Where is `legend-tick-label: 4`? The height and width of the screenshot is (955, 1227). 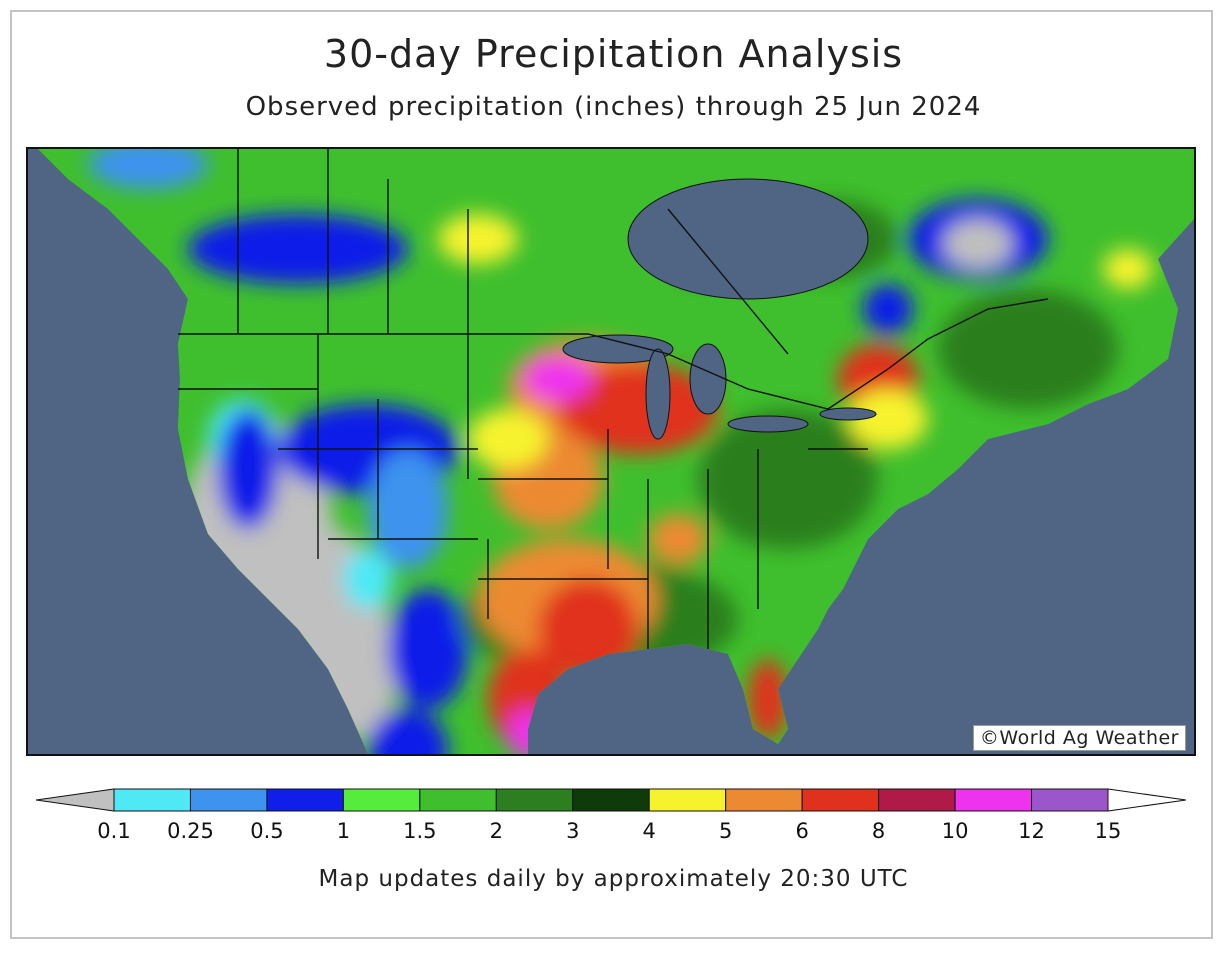 legend-tick-label: 4 is located at coordinates (649, 831).